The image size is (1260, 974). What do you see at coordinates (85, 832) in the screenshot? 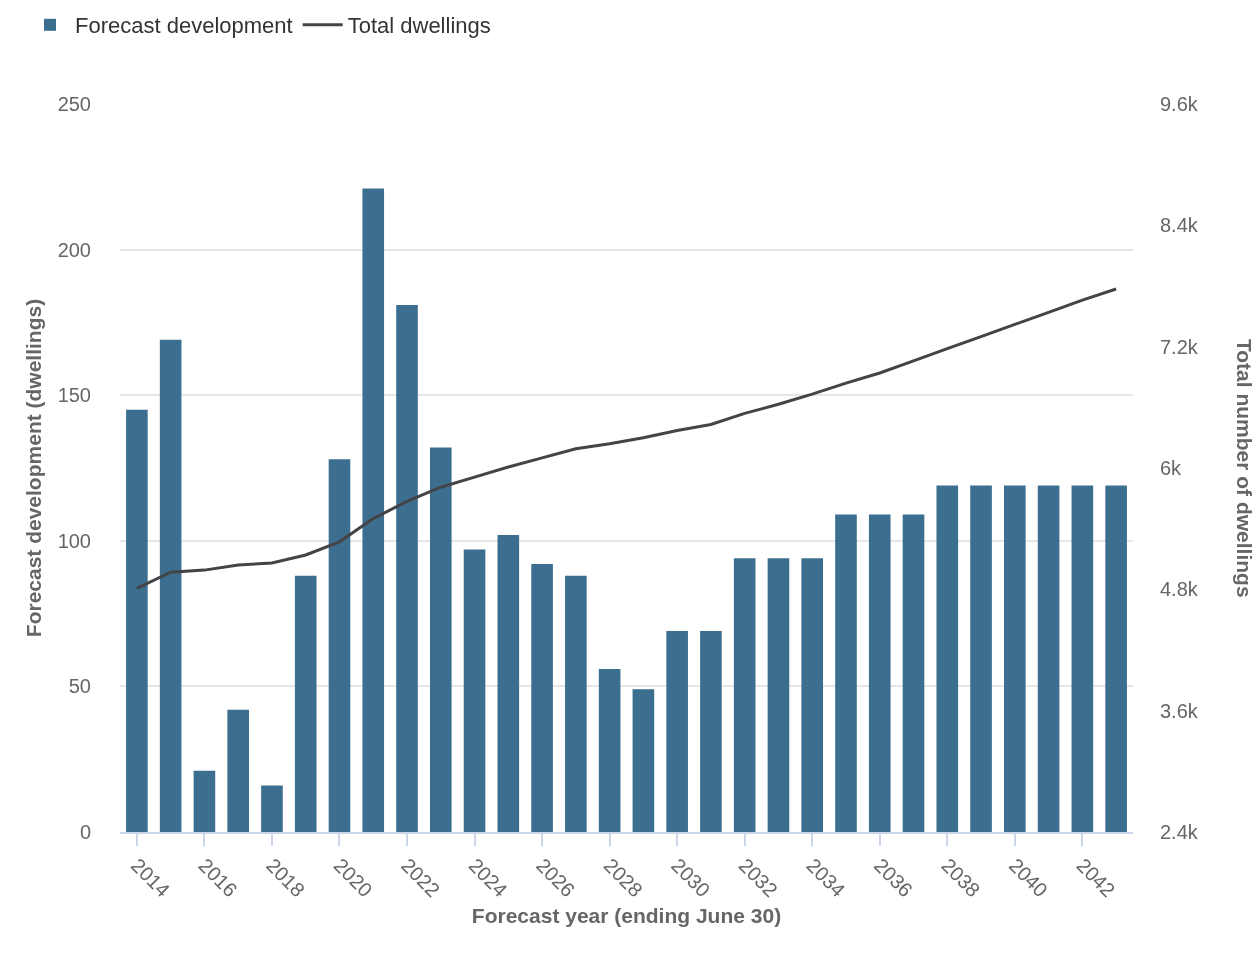
I see `y-tick-label: 0` at bounding box center [85, 832].